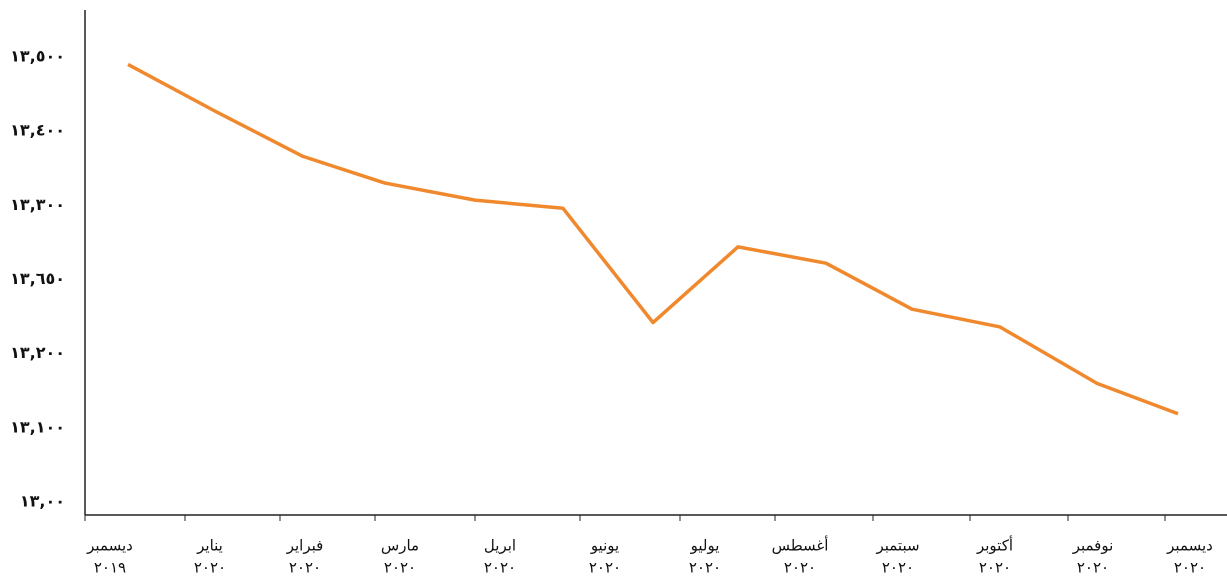 Image resolution: width=1227 pixels, height=576 pixels. What do you see at coordinates (42, 501) in the screenshot?
I see `y-tick-label: ١٣,٠٠` at bounding box center [42, 501].